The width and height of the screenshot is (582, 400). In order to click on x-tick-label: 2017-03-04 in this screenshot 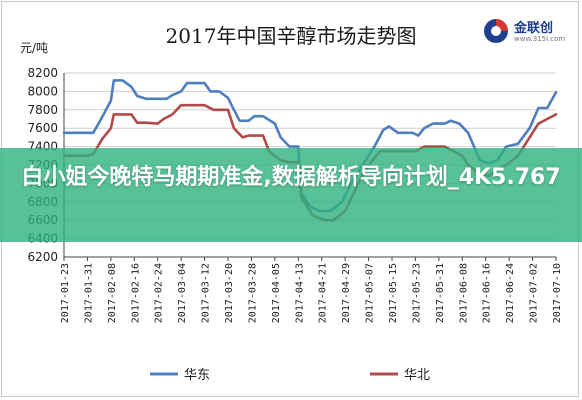, I will do `click(182, 293)`.